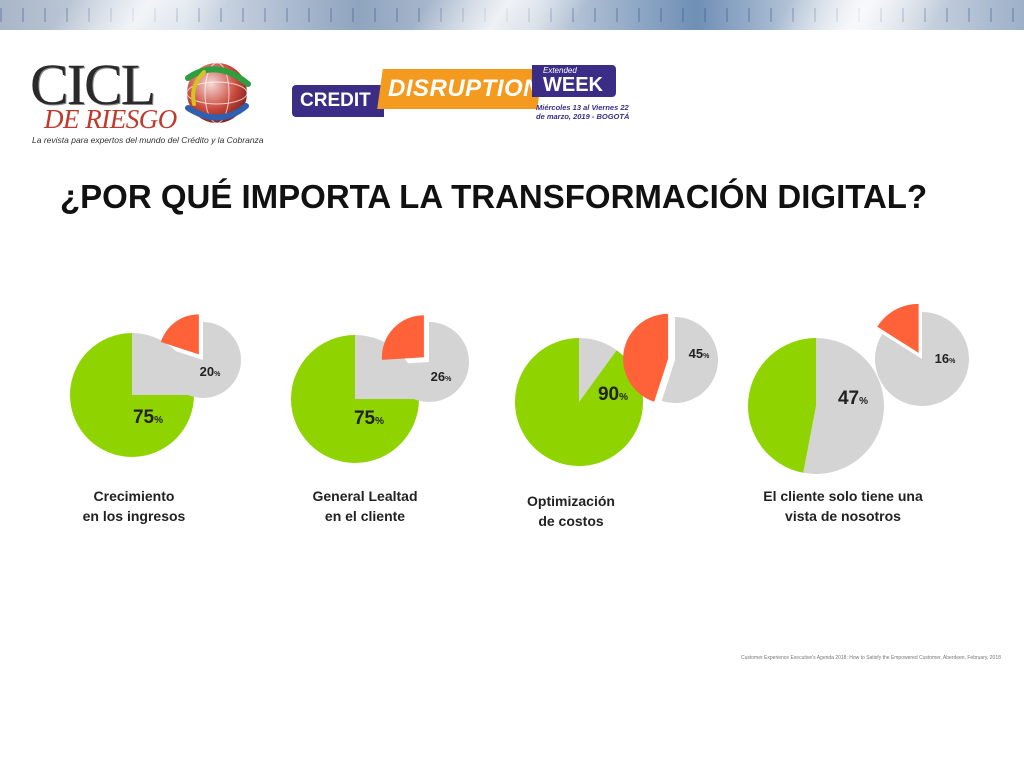 This screenshot has height=768, width=1024. I want to click on week-label: WEEK, so click(573, 85).